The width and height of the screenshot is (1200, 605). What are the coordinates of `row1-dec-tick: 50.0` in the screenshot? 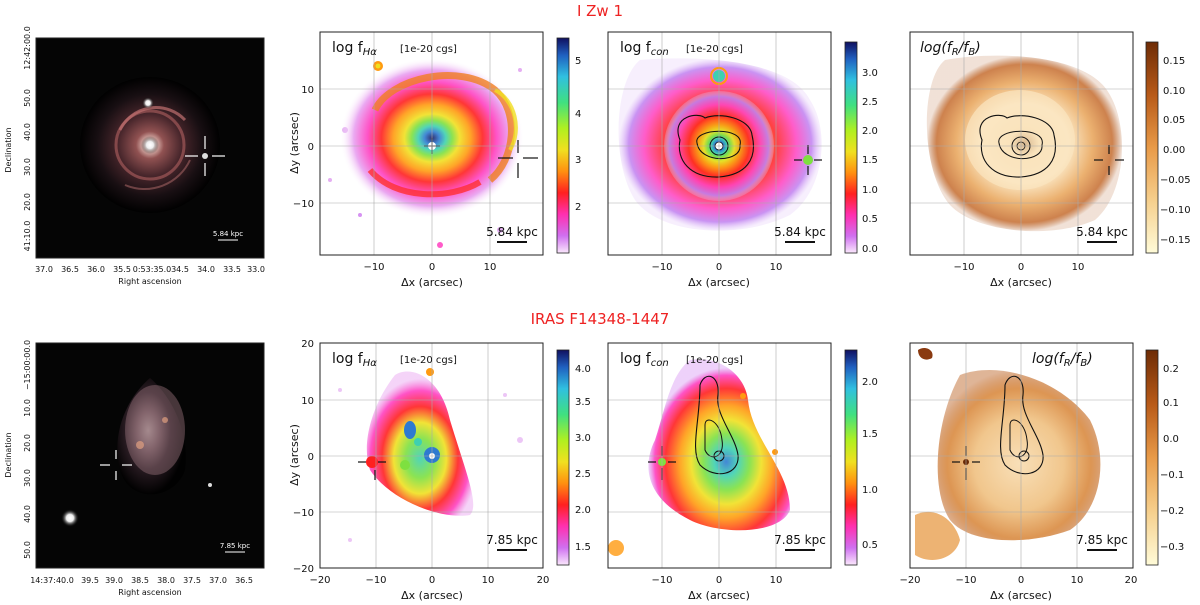 It's located at (27, 98).